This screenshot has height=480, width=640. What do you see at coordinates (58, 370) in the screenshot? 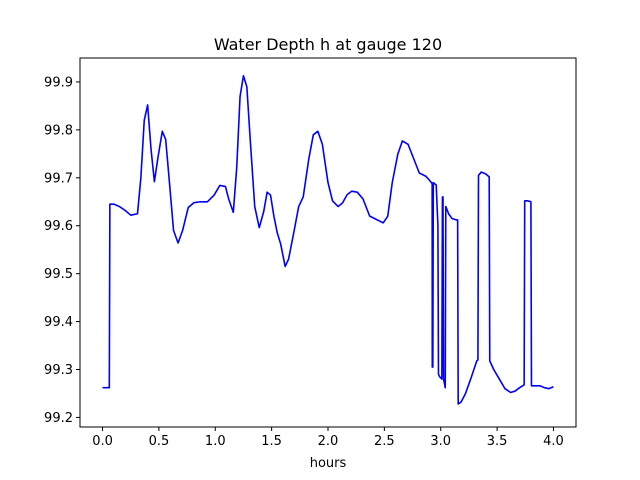
I see `y-tick-label: 99.3` at bounding box center [58, 370].